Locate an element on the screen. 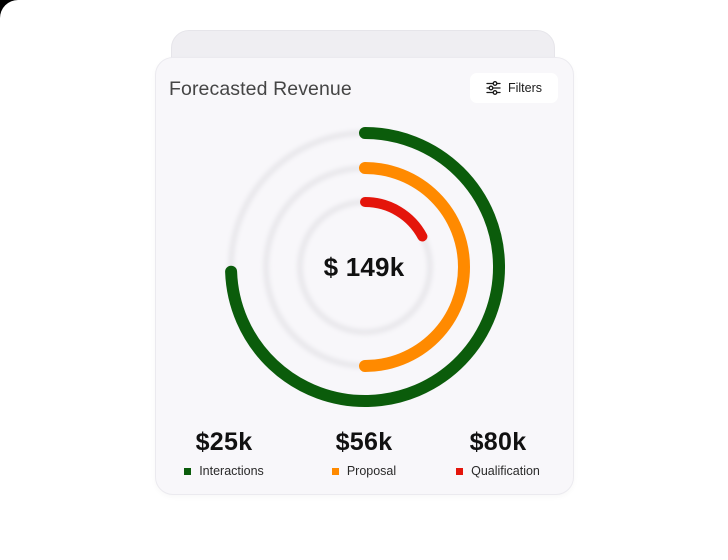  filters-button: Filters is located at coordinates (514, 88).